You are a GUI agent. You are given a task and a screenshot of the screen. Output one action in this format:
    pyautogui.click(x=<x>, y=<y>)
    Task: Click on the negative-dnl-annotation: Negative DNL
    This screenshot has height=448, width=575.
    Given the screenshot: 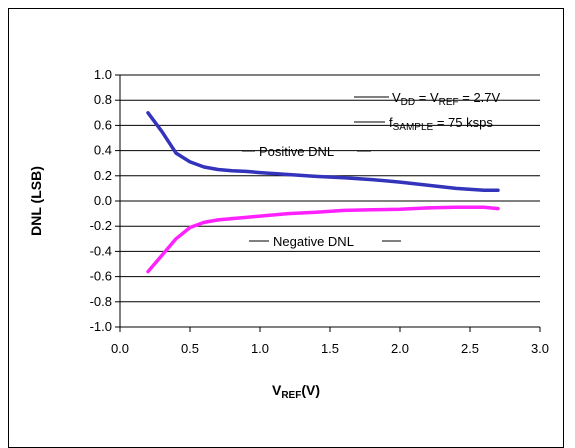 What is the action you would take?
    pyautogui.click(x=325, y=241)
    